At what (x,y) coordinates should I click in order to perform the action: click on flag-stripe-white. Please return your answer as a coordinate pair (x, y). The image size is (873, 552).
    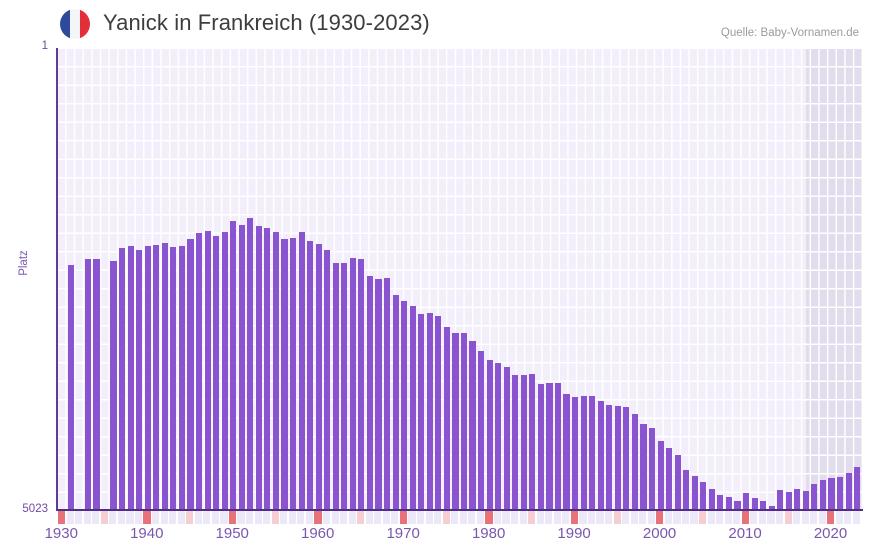
    Looking at the image, I should click on (75, 24).